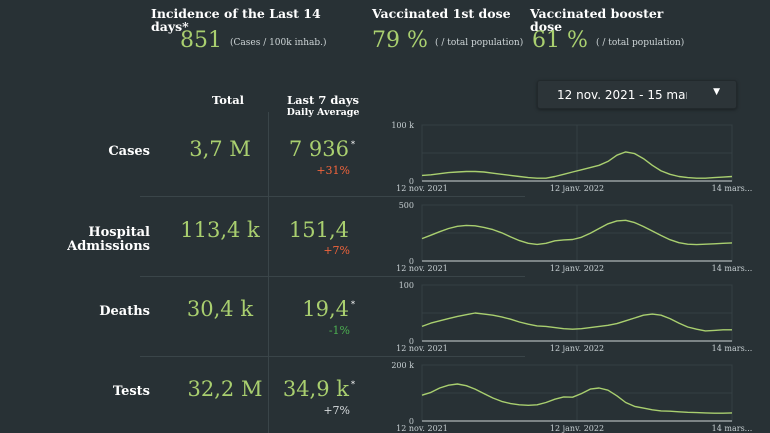 This screenshot has height=433, width=770. Describe the element at coordinates (318, 230) in the screenshot. I see `hospital-admissions-daily-average: 151,4` at that location.